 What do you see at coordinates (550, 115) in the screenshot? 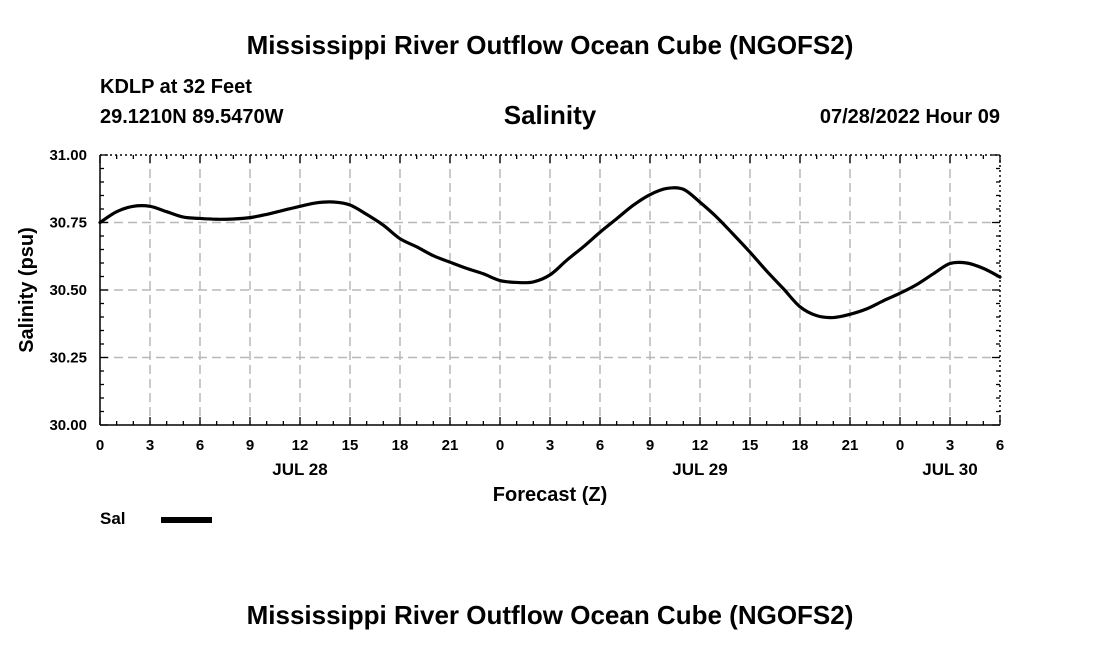
I see `chart-title: Salinity` at bounding box center [550, 115].